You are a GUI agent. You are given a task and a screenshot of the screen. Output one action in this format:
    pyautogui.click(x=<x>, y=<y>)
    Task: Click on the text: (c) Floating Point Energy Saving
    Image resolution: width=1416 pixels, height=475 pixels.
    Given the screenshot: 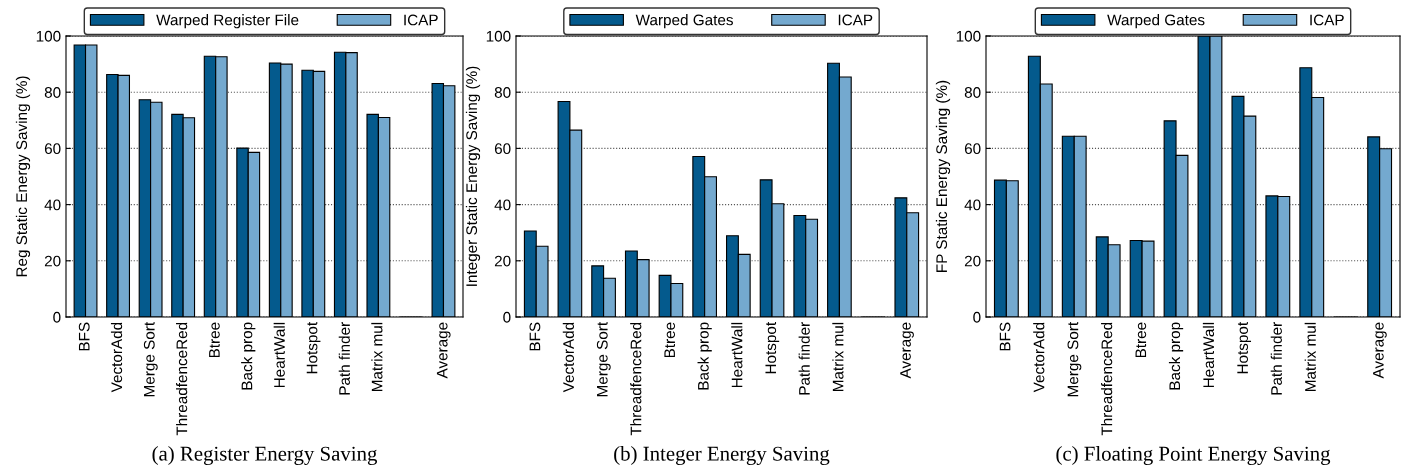 What is the action you would take?
    pyautogui.click(x=1193, y=455)
    